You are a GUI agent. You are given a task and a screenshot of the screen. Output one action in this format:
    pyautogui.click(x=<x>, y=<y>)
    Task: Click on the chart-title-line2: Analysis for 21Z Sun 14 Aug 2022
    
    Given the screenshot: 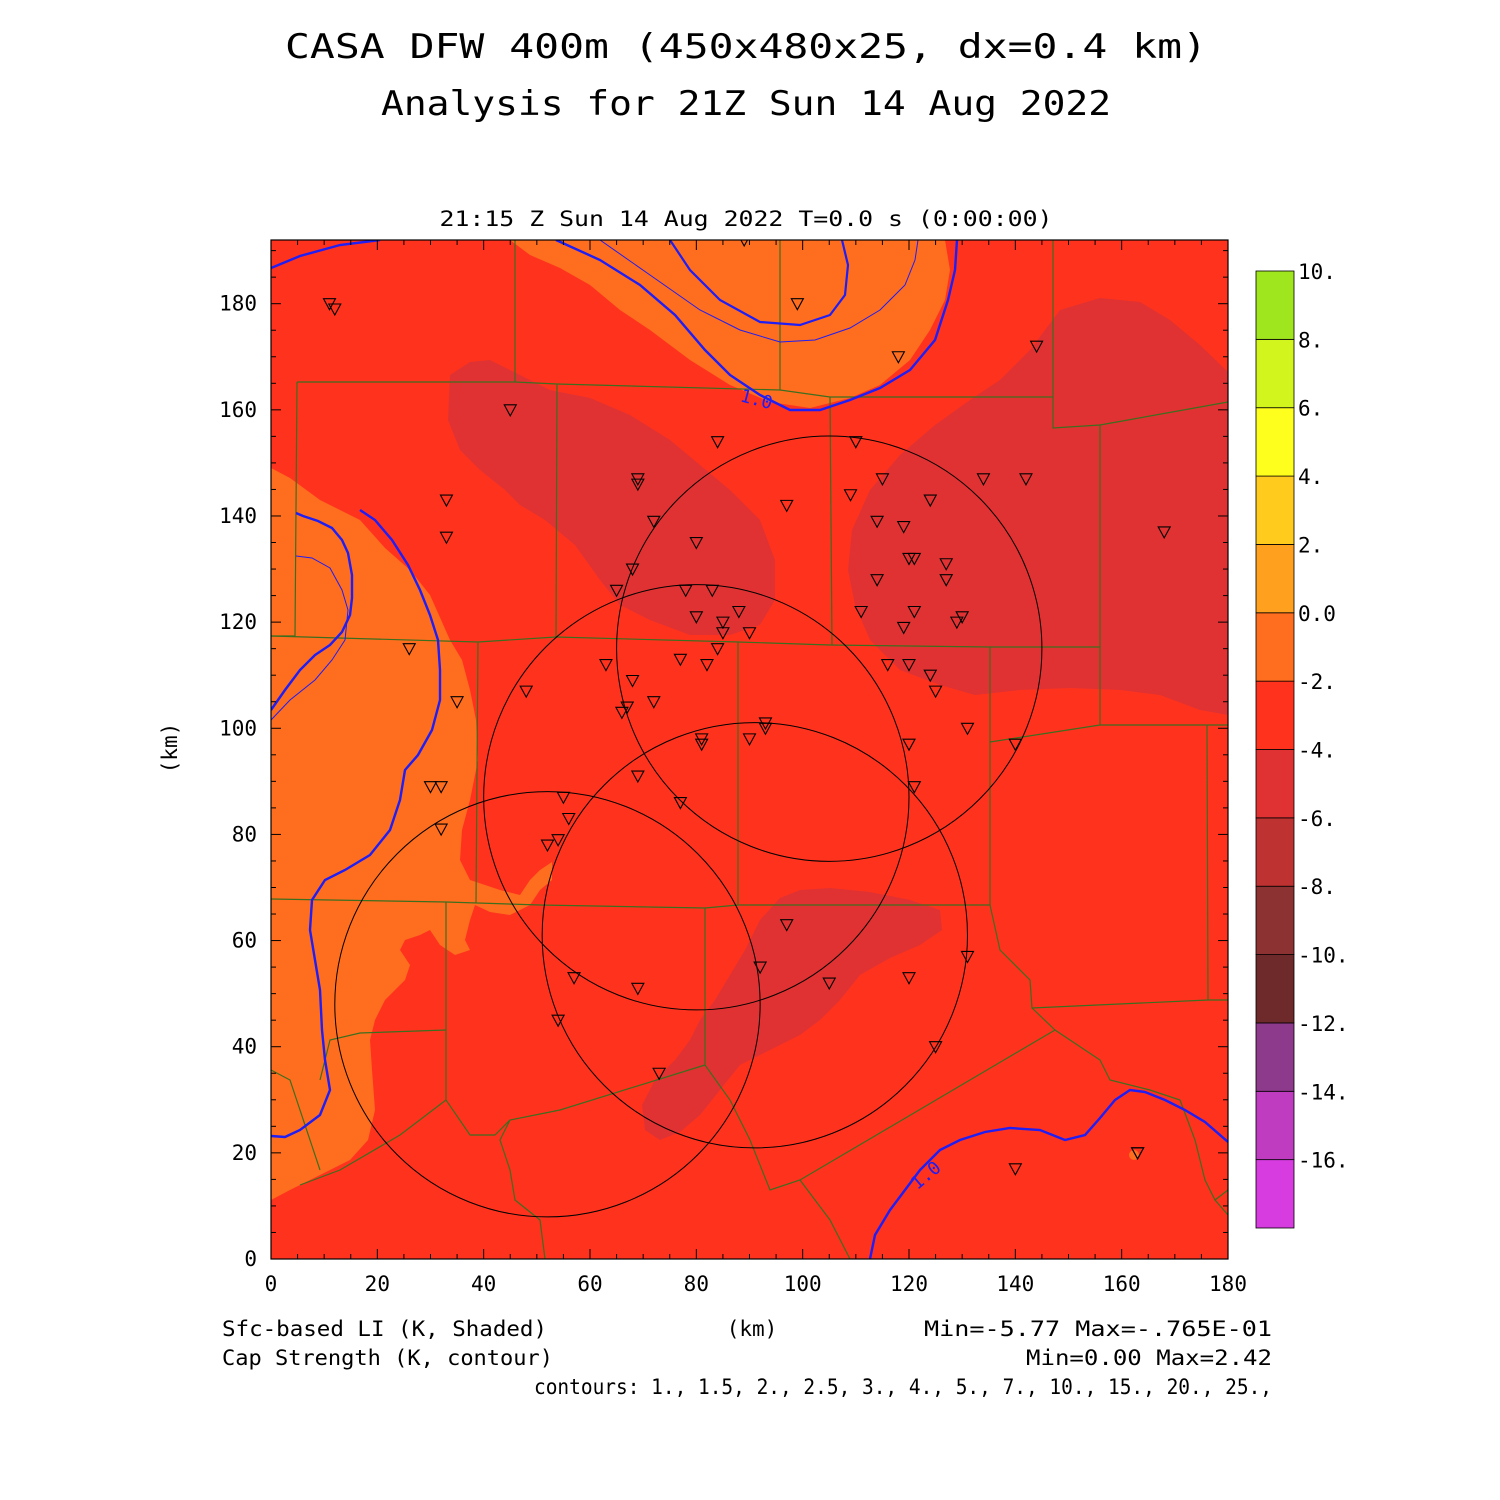 What is the action you would take?
    pyautogui.click(x=746, y=104)
    